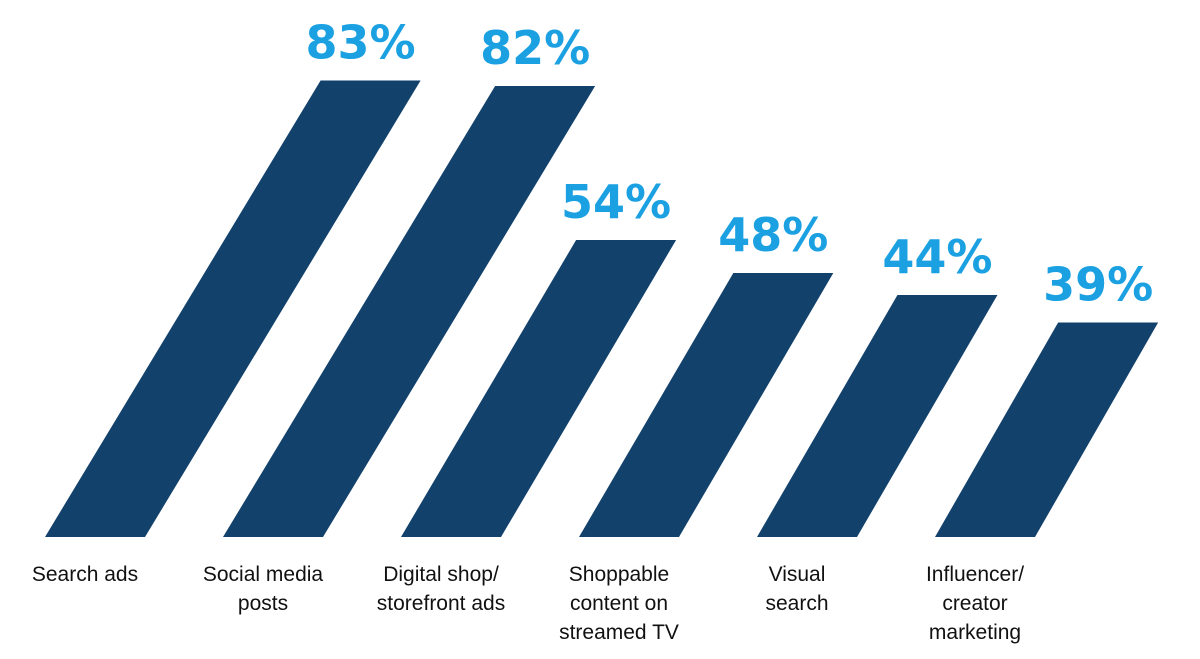 This screenshot has height=659, width=1200. I want to click on category-label: streamed TV, so click(619, 632).